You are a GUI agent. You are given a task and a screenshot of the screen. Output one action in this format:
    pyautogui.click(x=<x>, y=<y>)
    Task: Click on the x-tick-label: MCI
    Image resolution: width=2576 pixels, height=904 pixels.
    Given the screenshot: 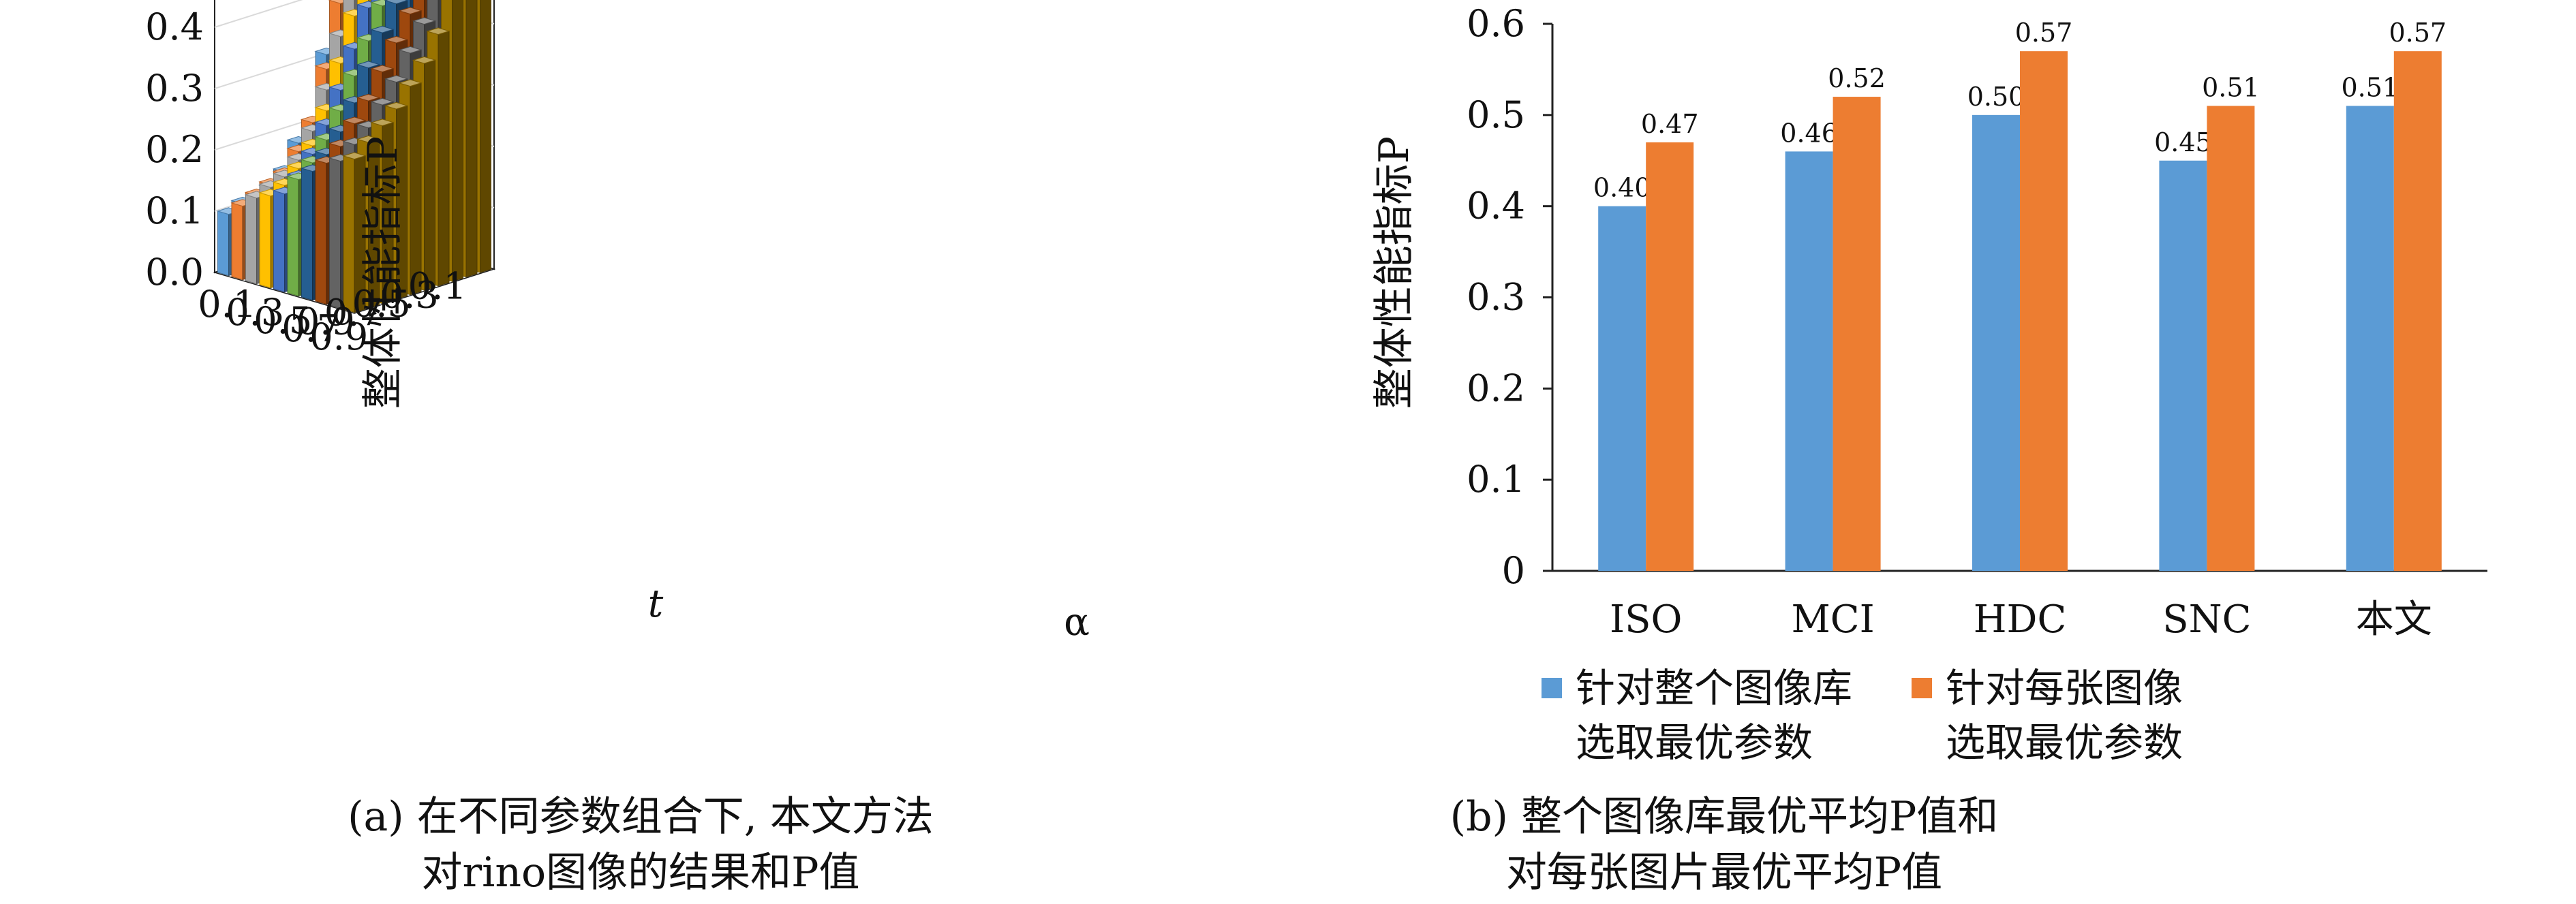 What is the action you would take?
    pyautogui.click(x=1832, y=619)
    